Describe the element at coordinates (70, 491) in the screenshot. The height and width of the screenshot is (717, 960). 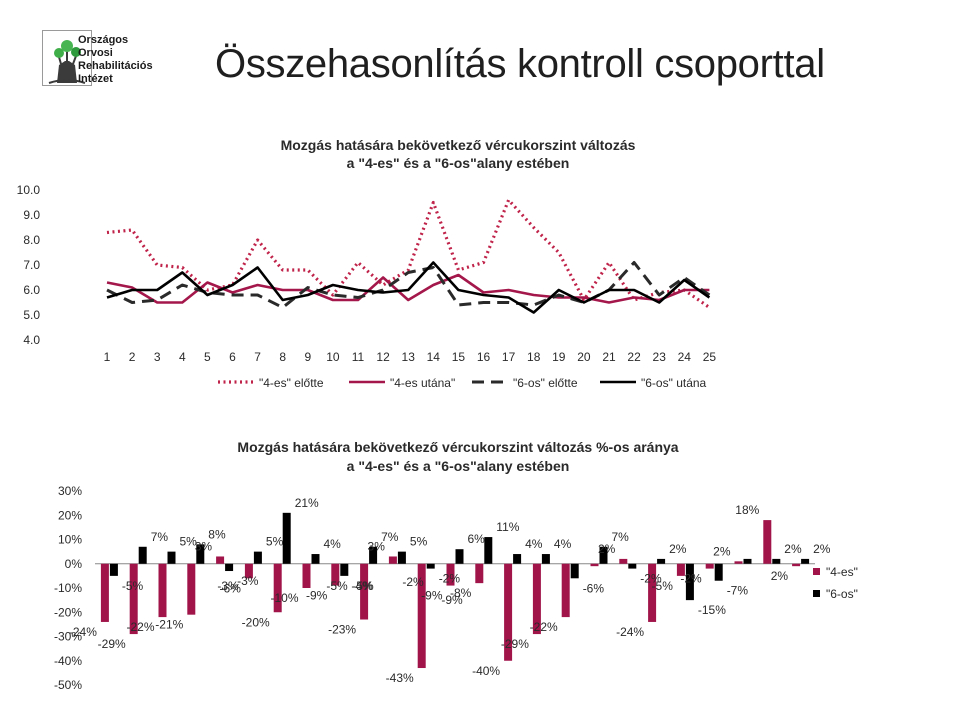
I see `bar-y-tick-label: 30%` at that location.